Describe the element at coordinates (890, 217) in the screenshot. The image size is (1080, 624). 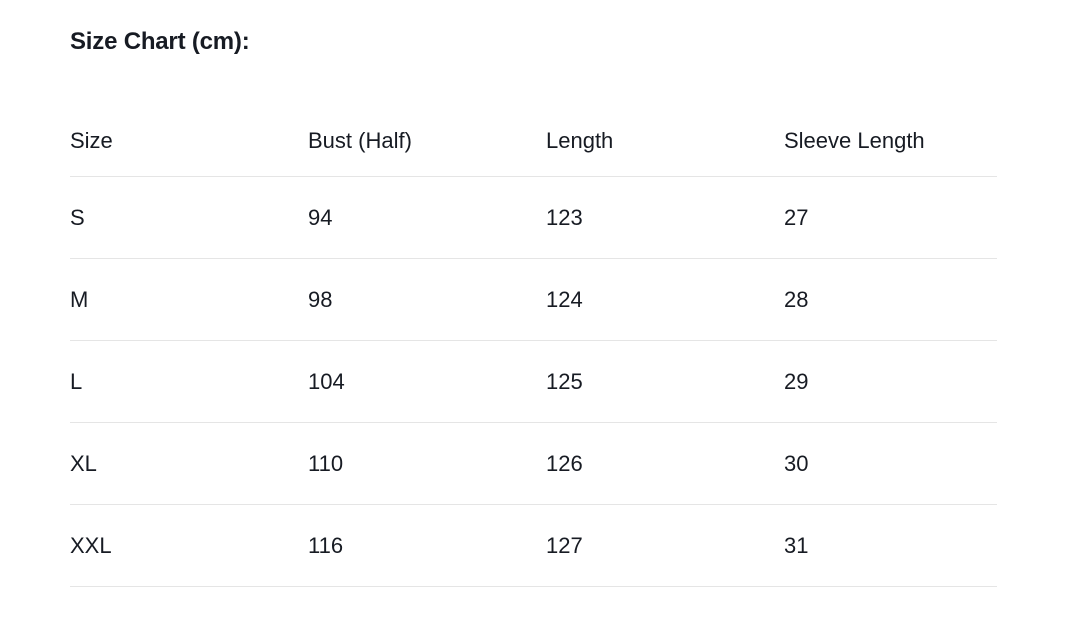
I see `sleeve-length-cell: 27` at that location.